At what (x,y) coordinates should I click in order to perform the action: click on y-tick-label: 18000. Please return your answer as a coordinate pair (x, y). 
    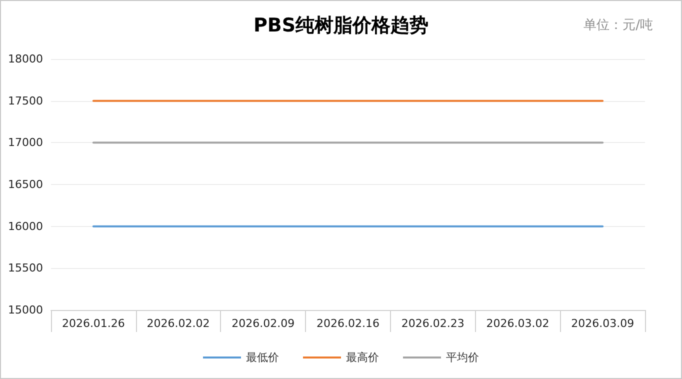
    Looking at the image, I should click on (25, 59).